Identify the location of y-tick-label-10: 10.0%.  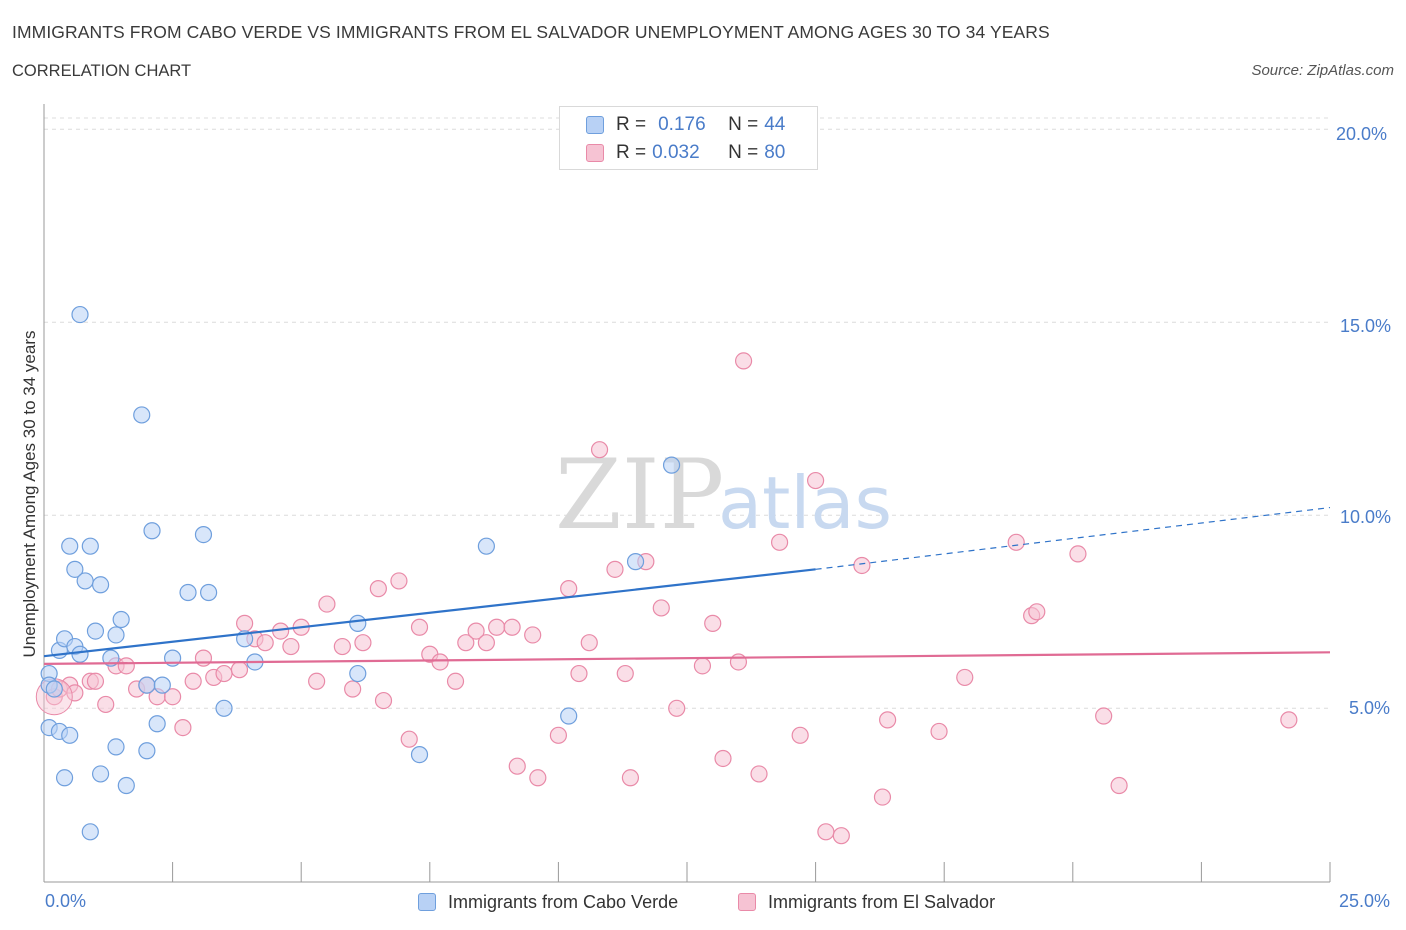
(1366, 517).